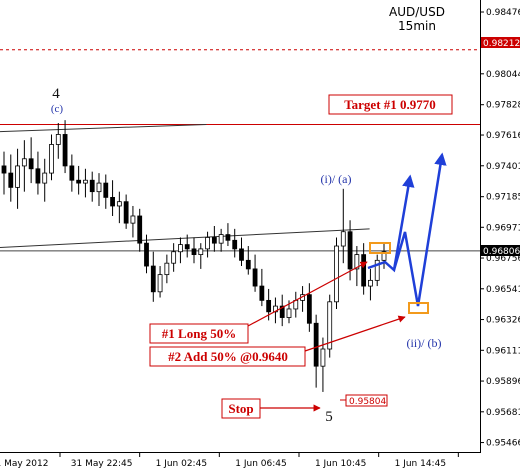 Image resolution: width=520 pixels, height=470 pixels. I want to click on projection-wave-ii-path, so click(419, 229).